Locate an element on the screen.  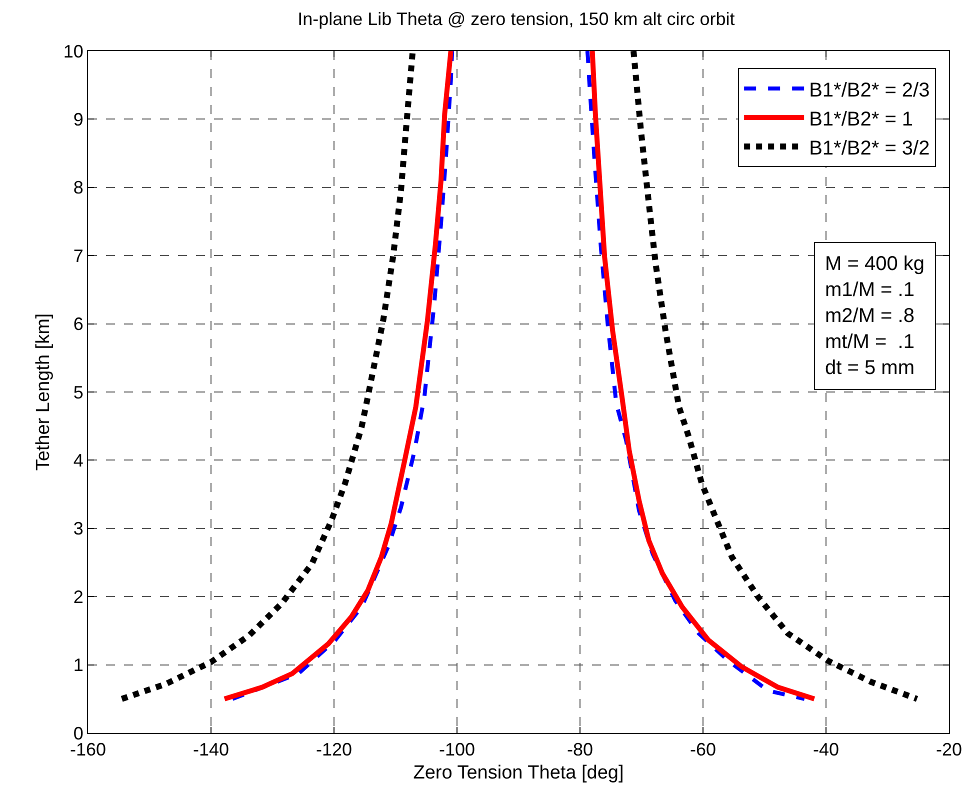
y-tick-label: 8 is located at coordinates (78, 188).